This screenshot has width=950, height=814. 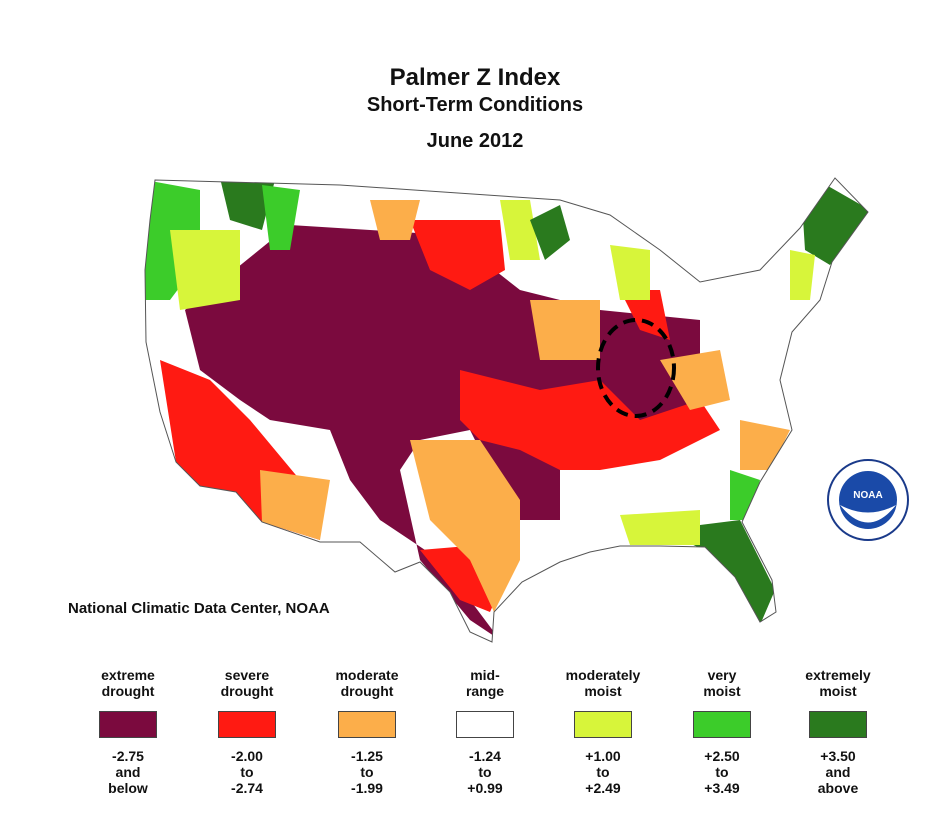 I want to click on legend-range-line: -2.75, so click(x=128, y=756).